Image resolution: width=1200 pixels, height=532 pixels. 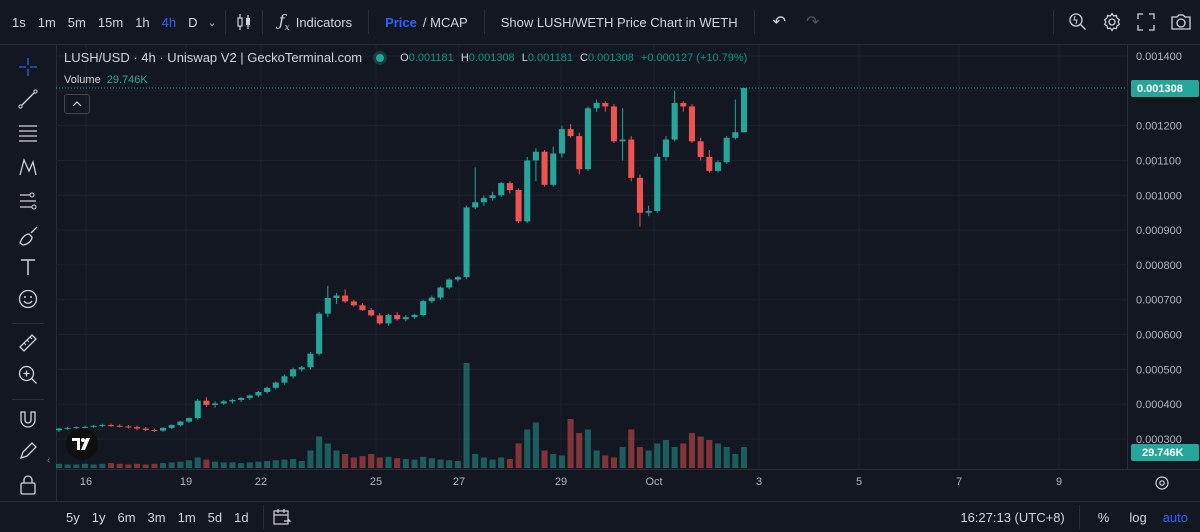 What do you see at coordinates (464, 57) in the screenshot?
I see `high-label: H` at bounding box center [464, 57].